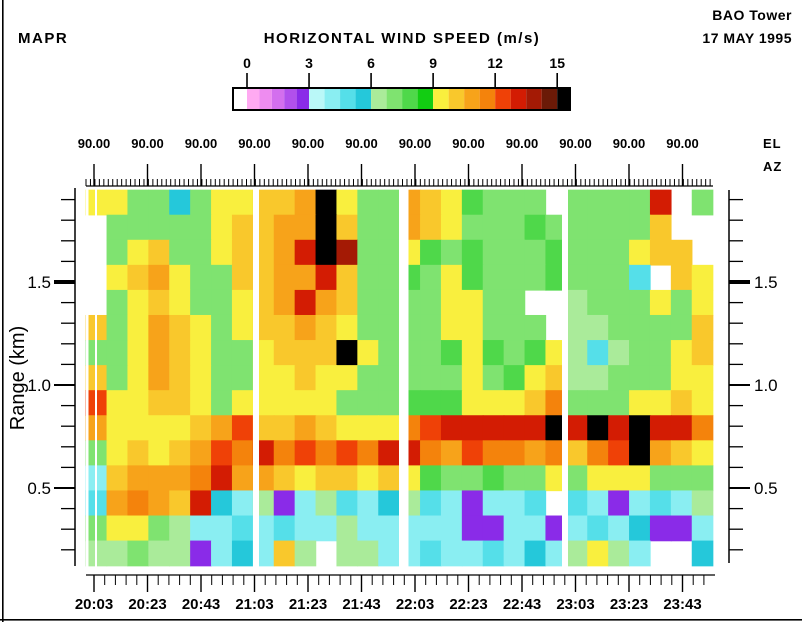 This screenshot has width=802, height=622. Describe the element at coordinates (433, 63) in the screenshot. I see `colorbar-tick-label: 9` at that location.